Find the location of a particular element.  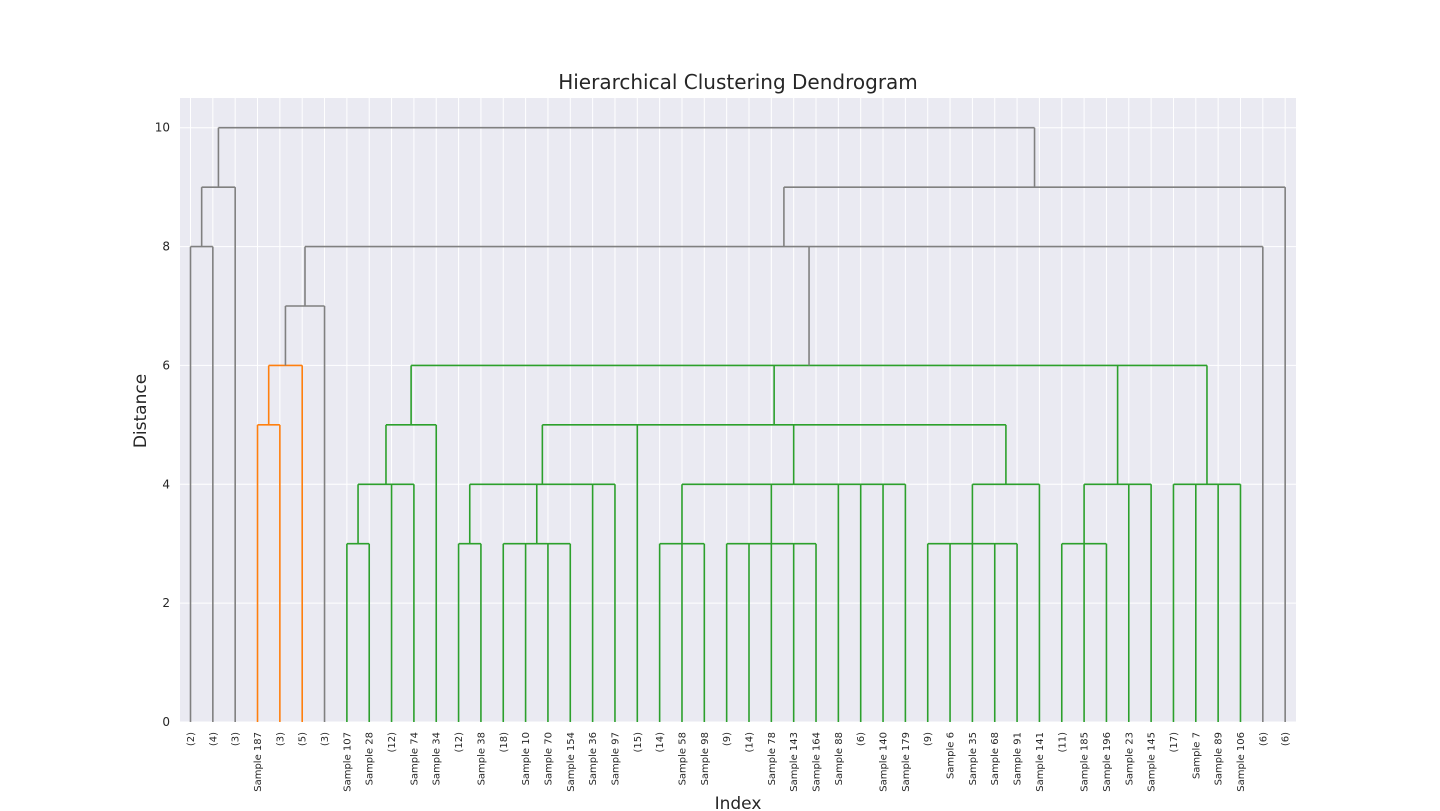

chart-title: Hierarchical Clustering Dendrogram is located at coordinates (738, 82).